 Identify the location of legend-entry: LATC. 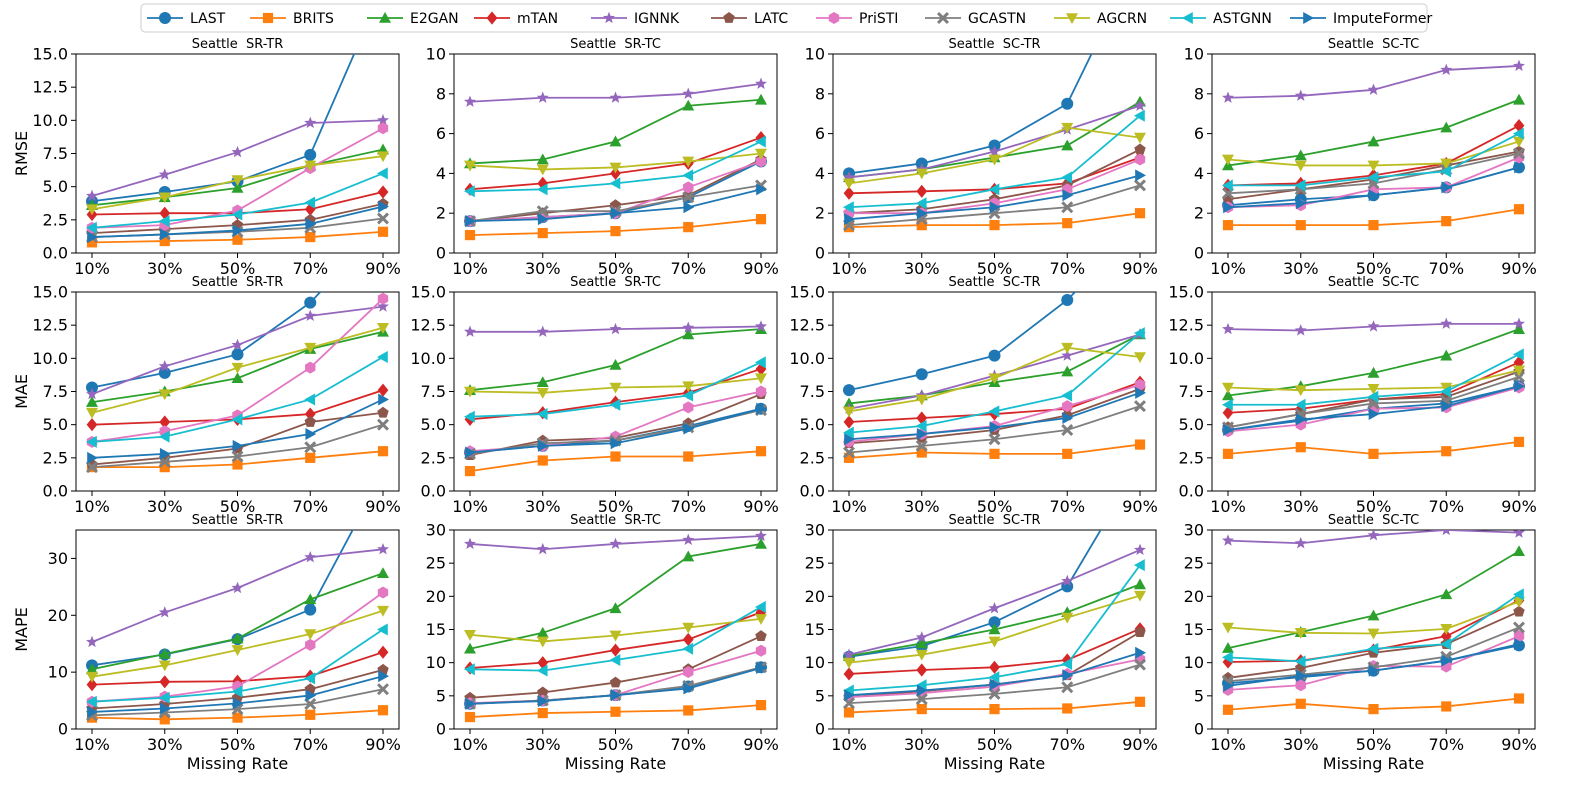
(749, 19).